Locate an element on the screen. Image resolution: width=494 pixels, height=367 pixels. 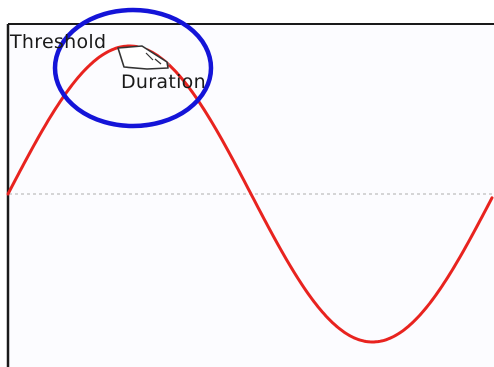
hand-pointer-icon is located at coordinates (143, 57).